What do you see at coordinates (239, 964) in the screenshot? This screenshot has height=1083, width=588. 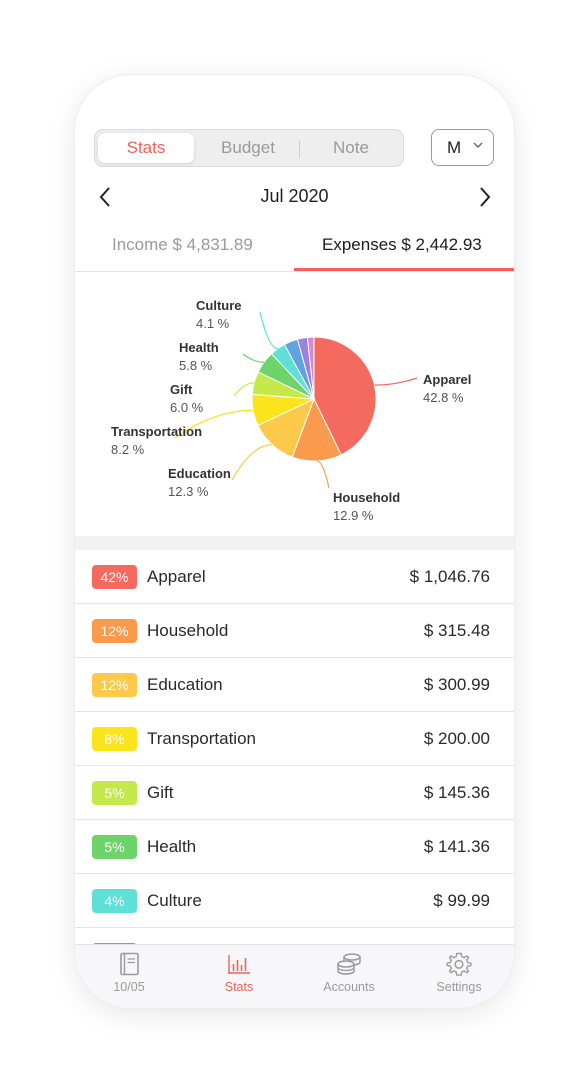 I see `bar-chart-icon` at bounding box center [239, 964].